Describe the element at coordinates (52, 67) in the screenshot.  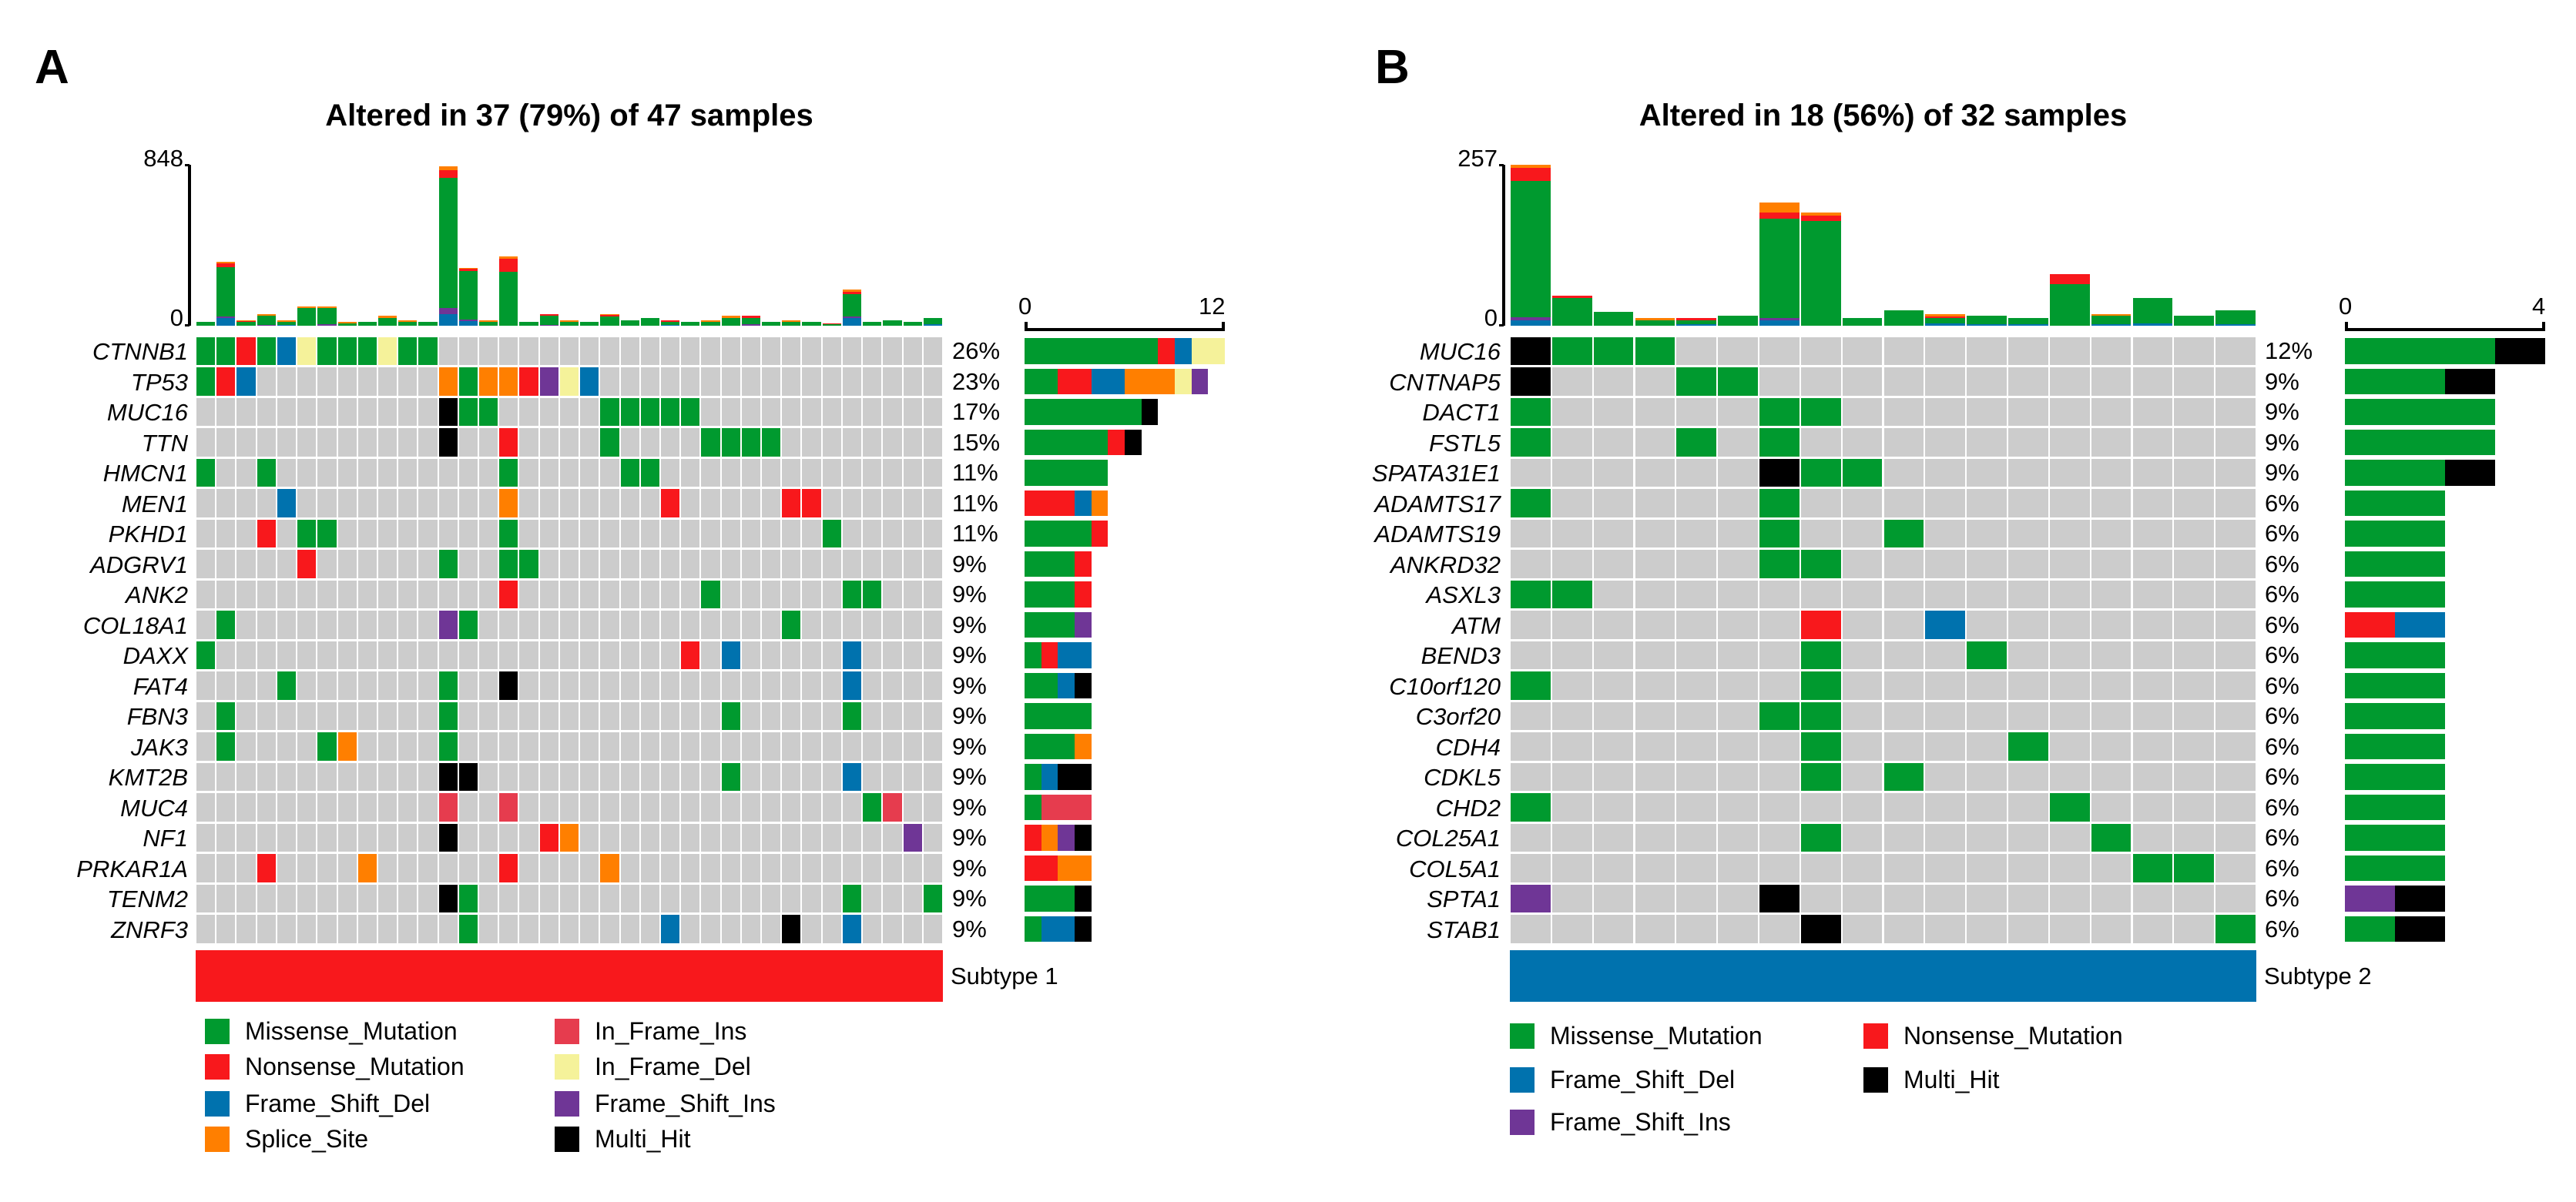
I see `panel-label: A` at that location.